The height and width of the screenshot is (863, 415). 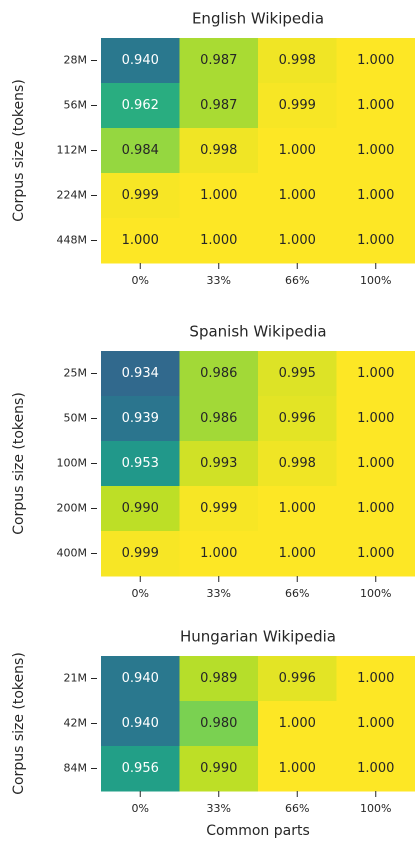 I want to click on y-tick-label: 56M, so click(x=76, y=105).